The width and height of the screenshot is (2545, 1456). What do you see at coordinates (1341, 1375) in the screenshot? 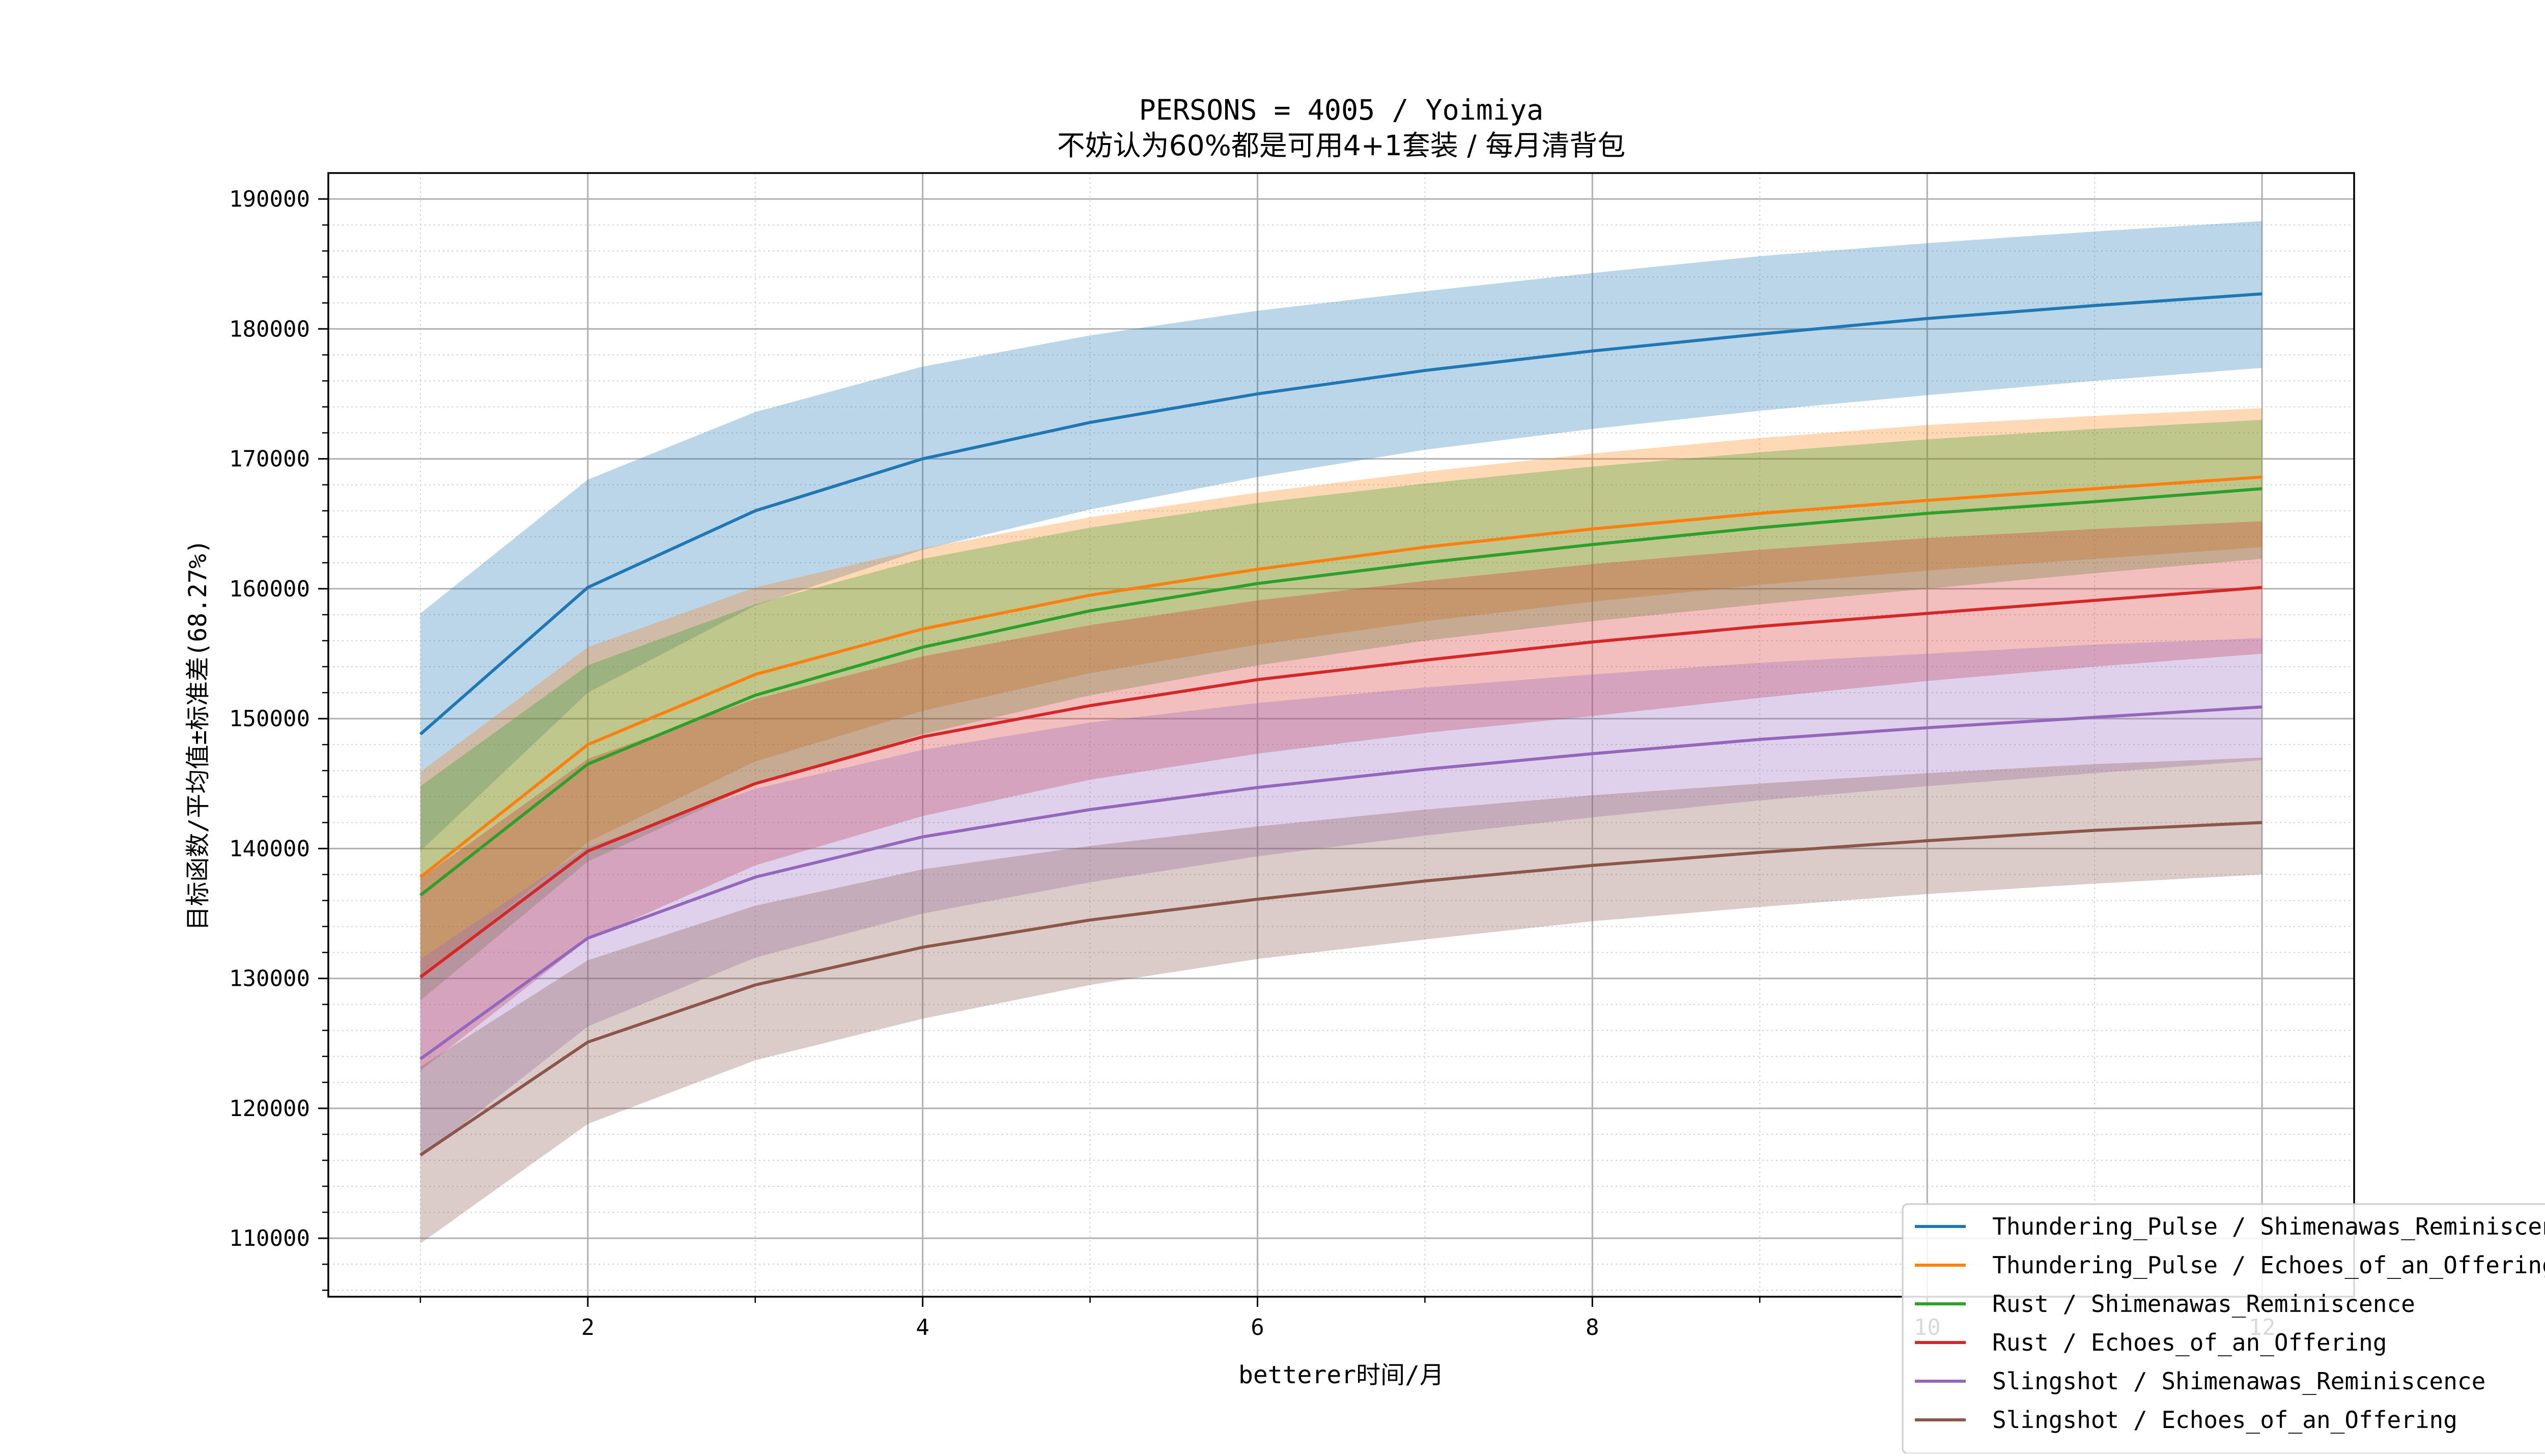
I see `x-axis-label: betterer时间/月` at bounding box center [1341, 1375].